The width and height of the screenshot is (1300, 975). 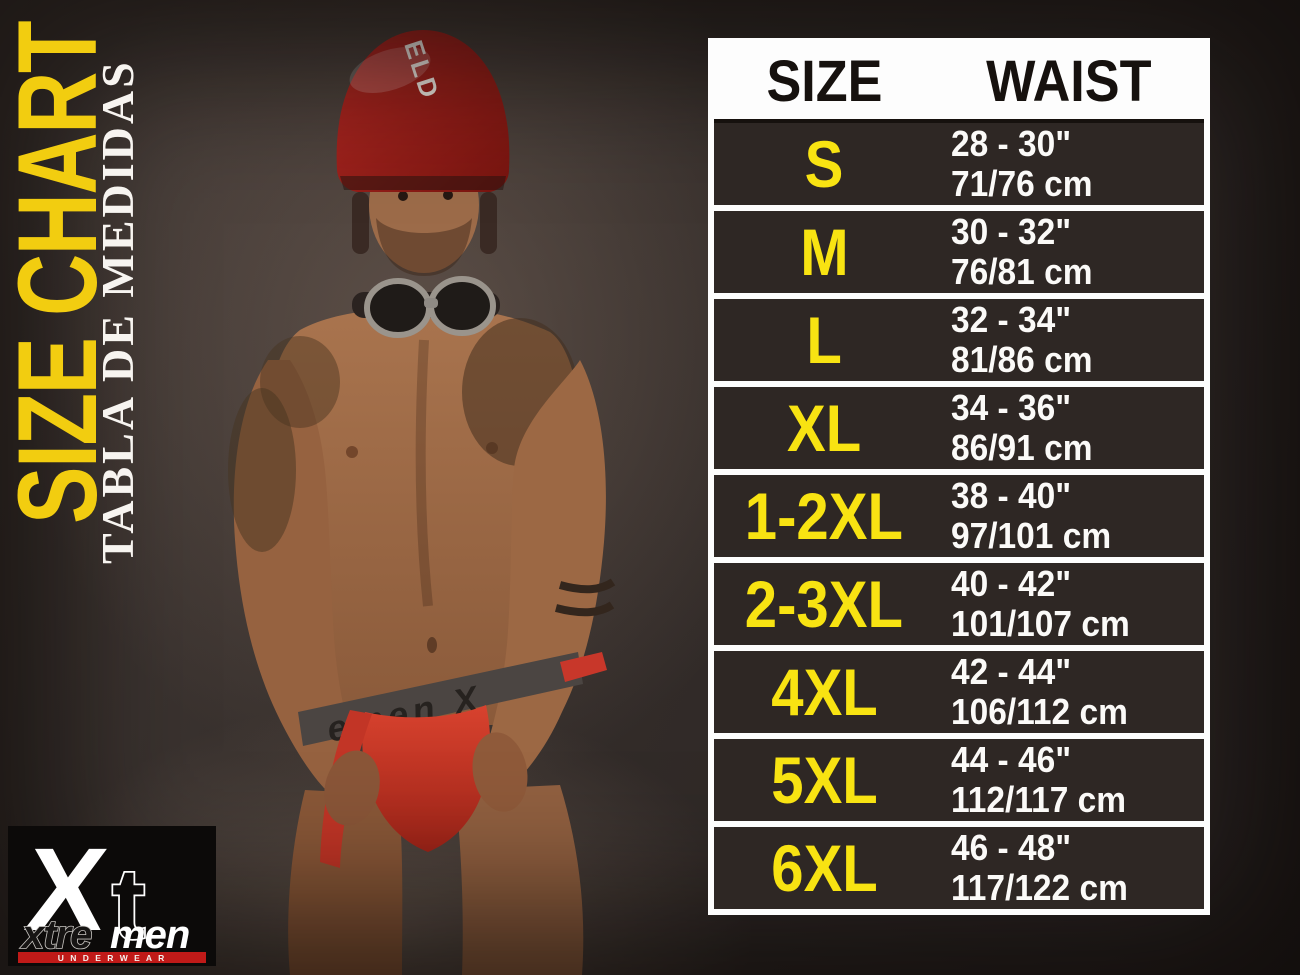 I want to click on waist-cm: 101/107 cm, so click(x=1040, y=623).